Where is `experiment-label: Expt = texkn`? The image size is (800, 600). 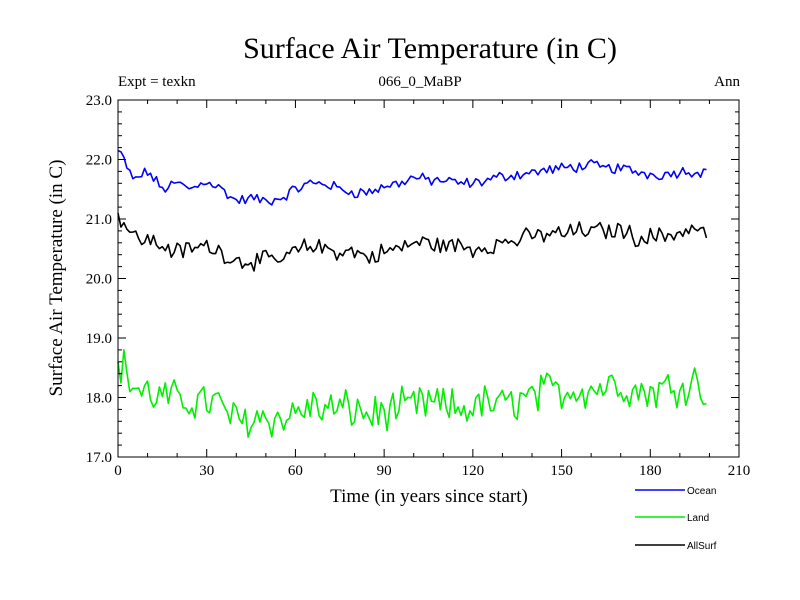
experiment-label: Expt = texkn is located at coordinates (157, 82).